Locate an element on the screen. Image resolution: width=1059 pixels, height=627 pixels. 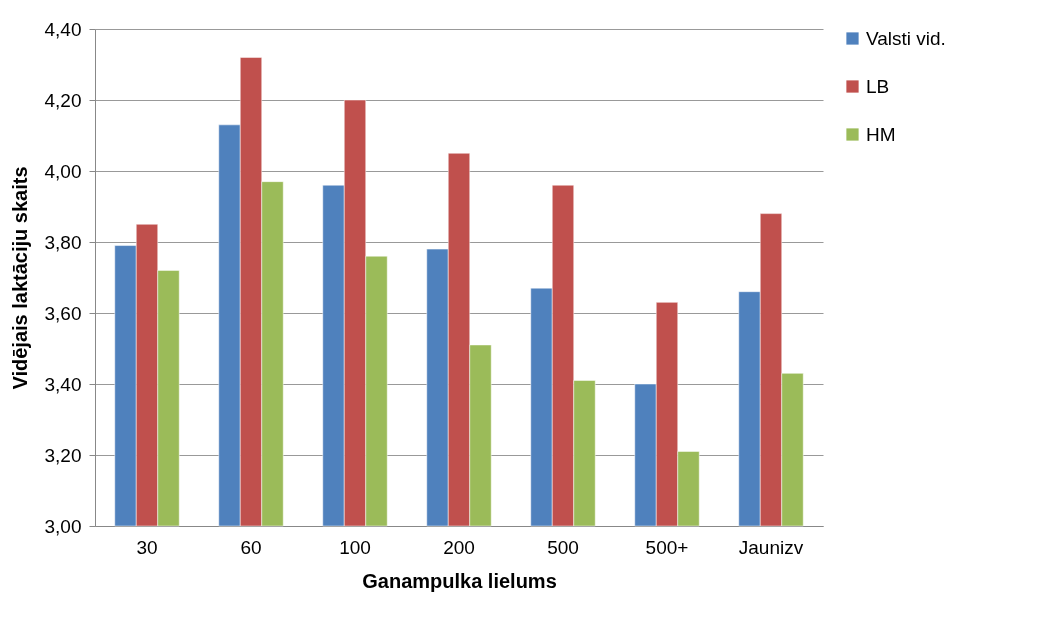
y-tick-label: 4,00 is located at coordinates (63, 171).